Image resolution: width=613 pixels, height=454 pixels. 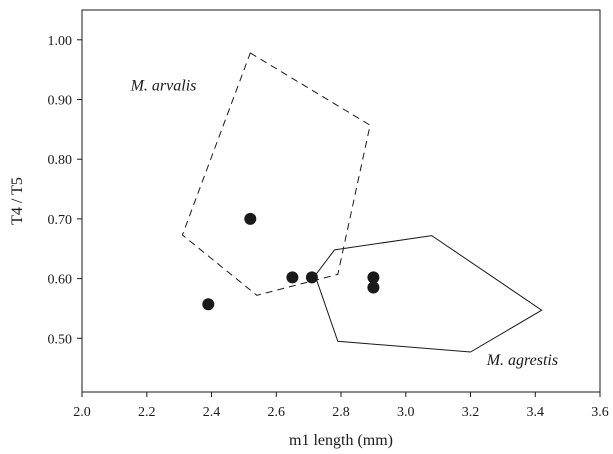 I want to click on data-points, so click(x=291, y=261).